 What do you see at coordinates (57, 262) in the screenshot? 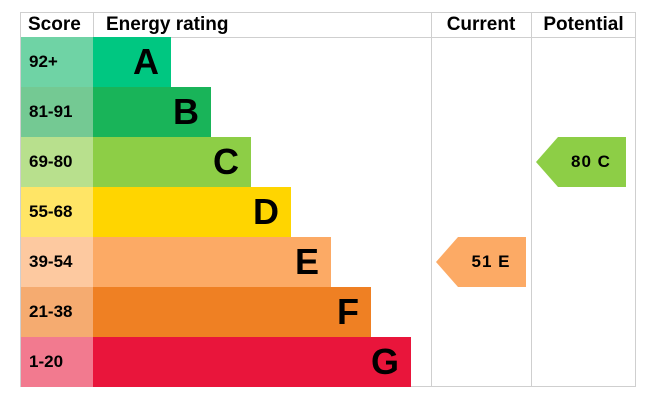
I see `score-range-e: 39-54` at bounding box center [57, 262].